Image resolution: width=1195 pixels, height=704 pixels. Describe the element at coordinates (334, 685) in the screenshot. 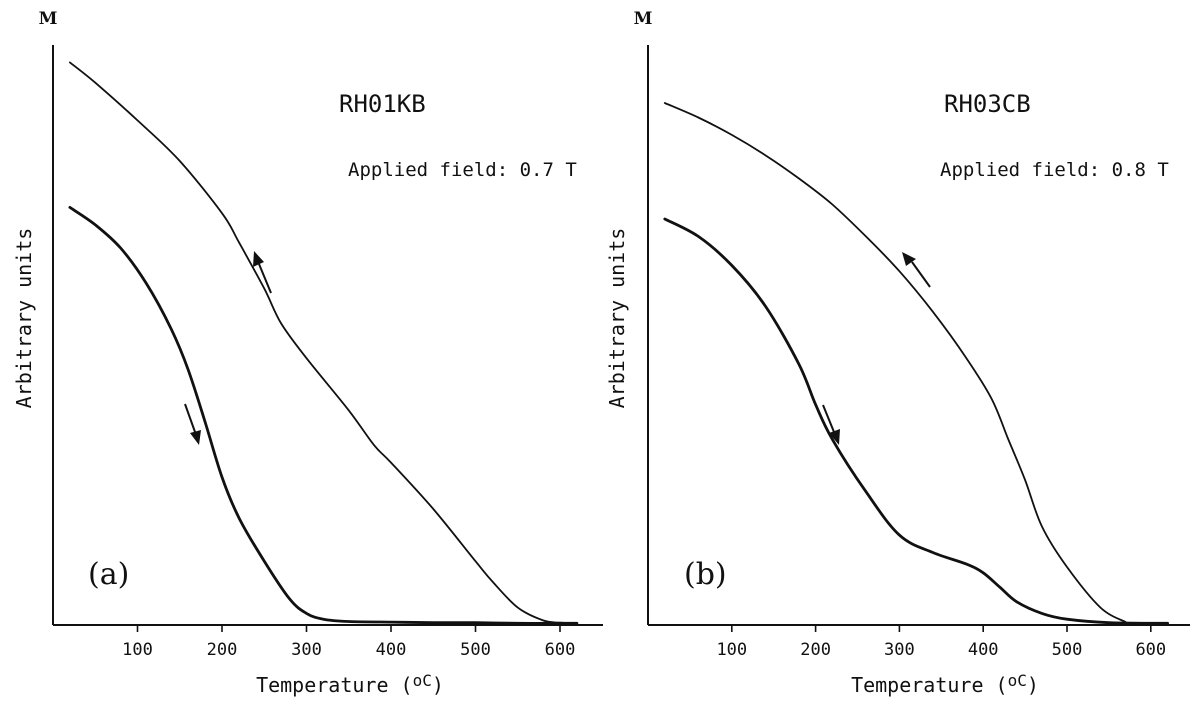

I see `panel-a-x-label-base: Temperature (` at that location.